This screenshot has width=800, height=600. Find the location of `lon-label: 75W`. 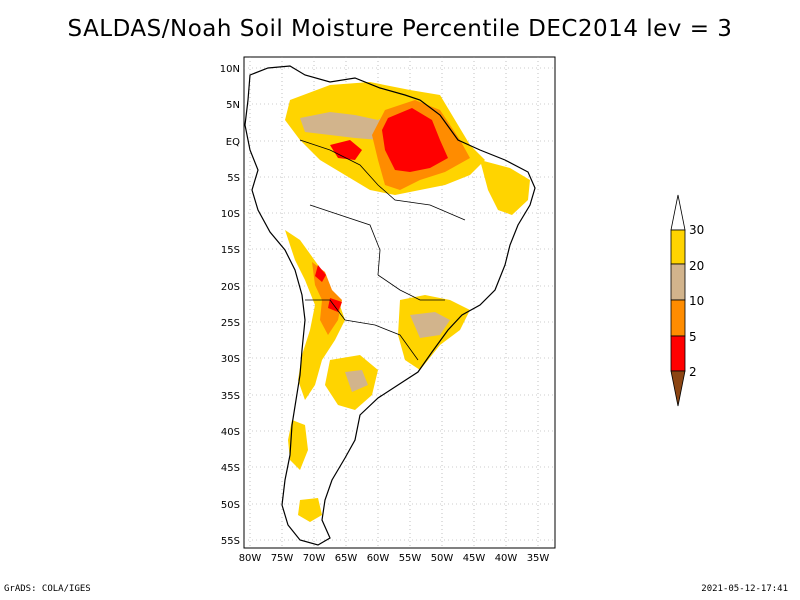

lon-label: 75W is located at coordinates (282, 558).